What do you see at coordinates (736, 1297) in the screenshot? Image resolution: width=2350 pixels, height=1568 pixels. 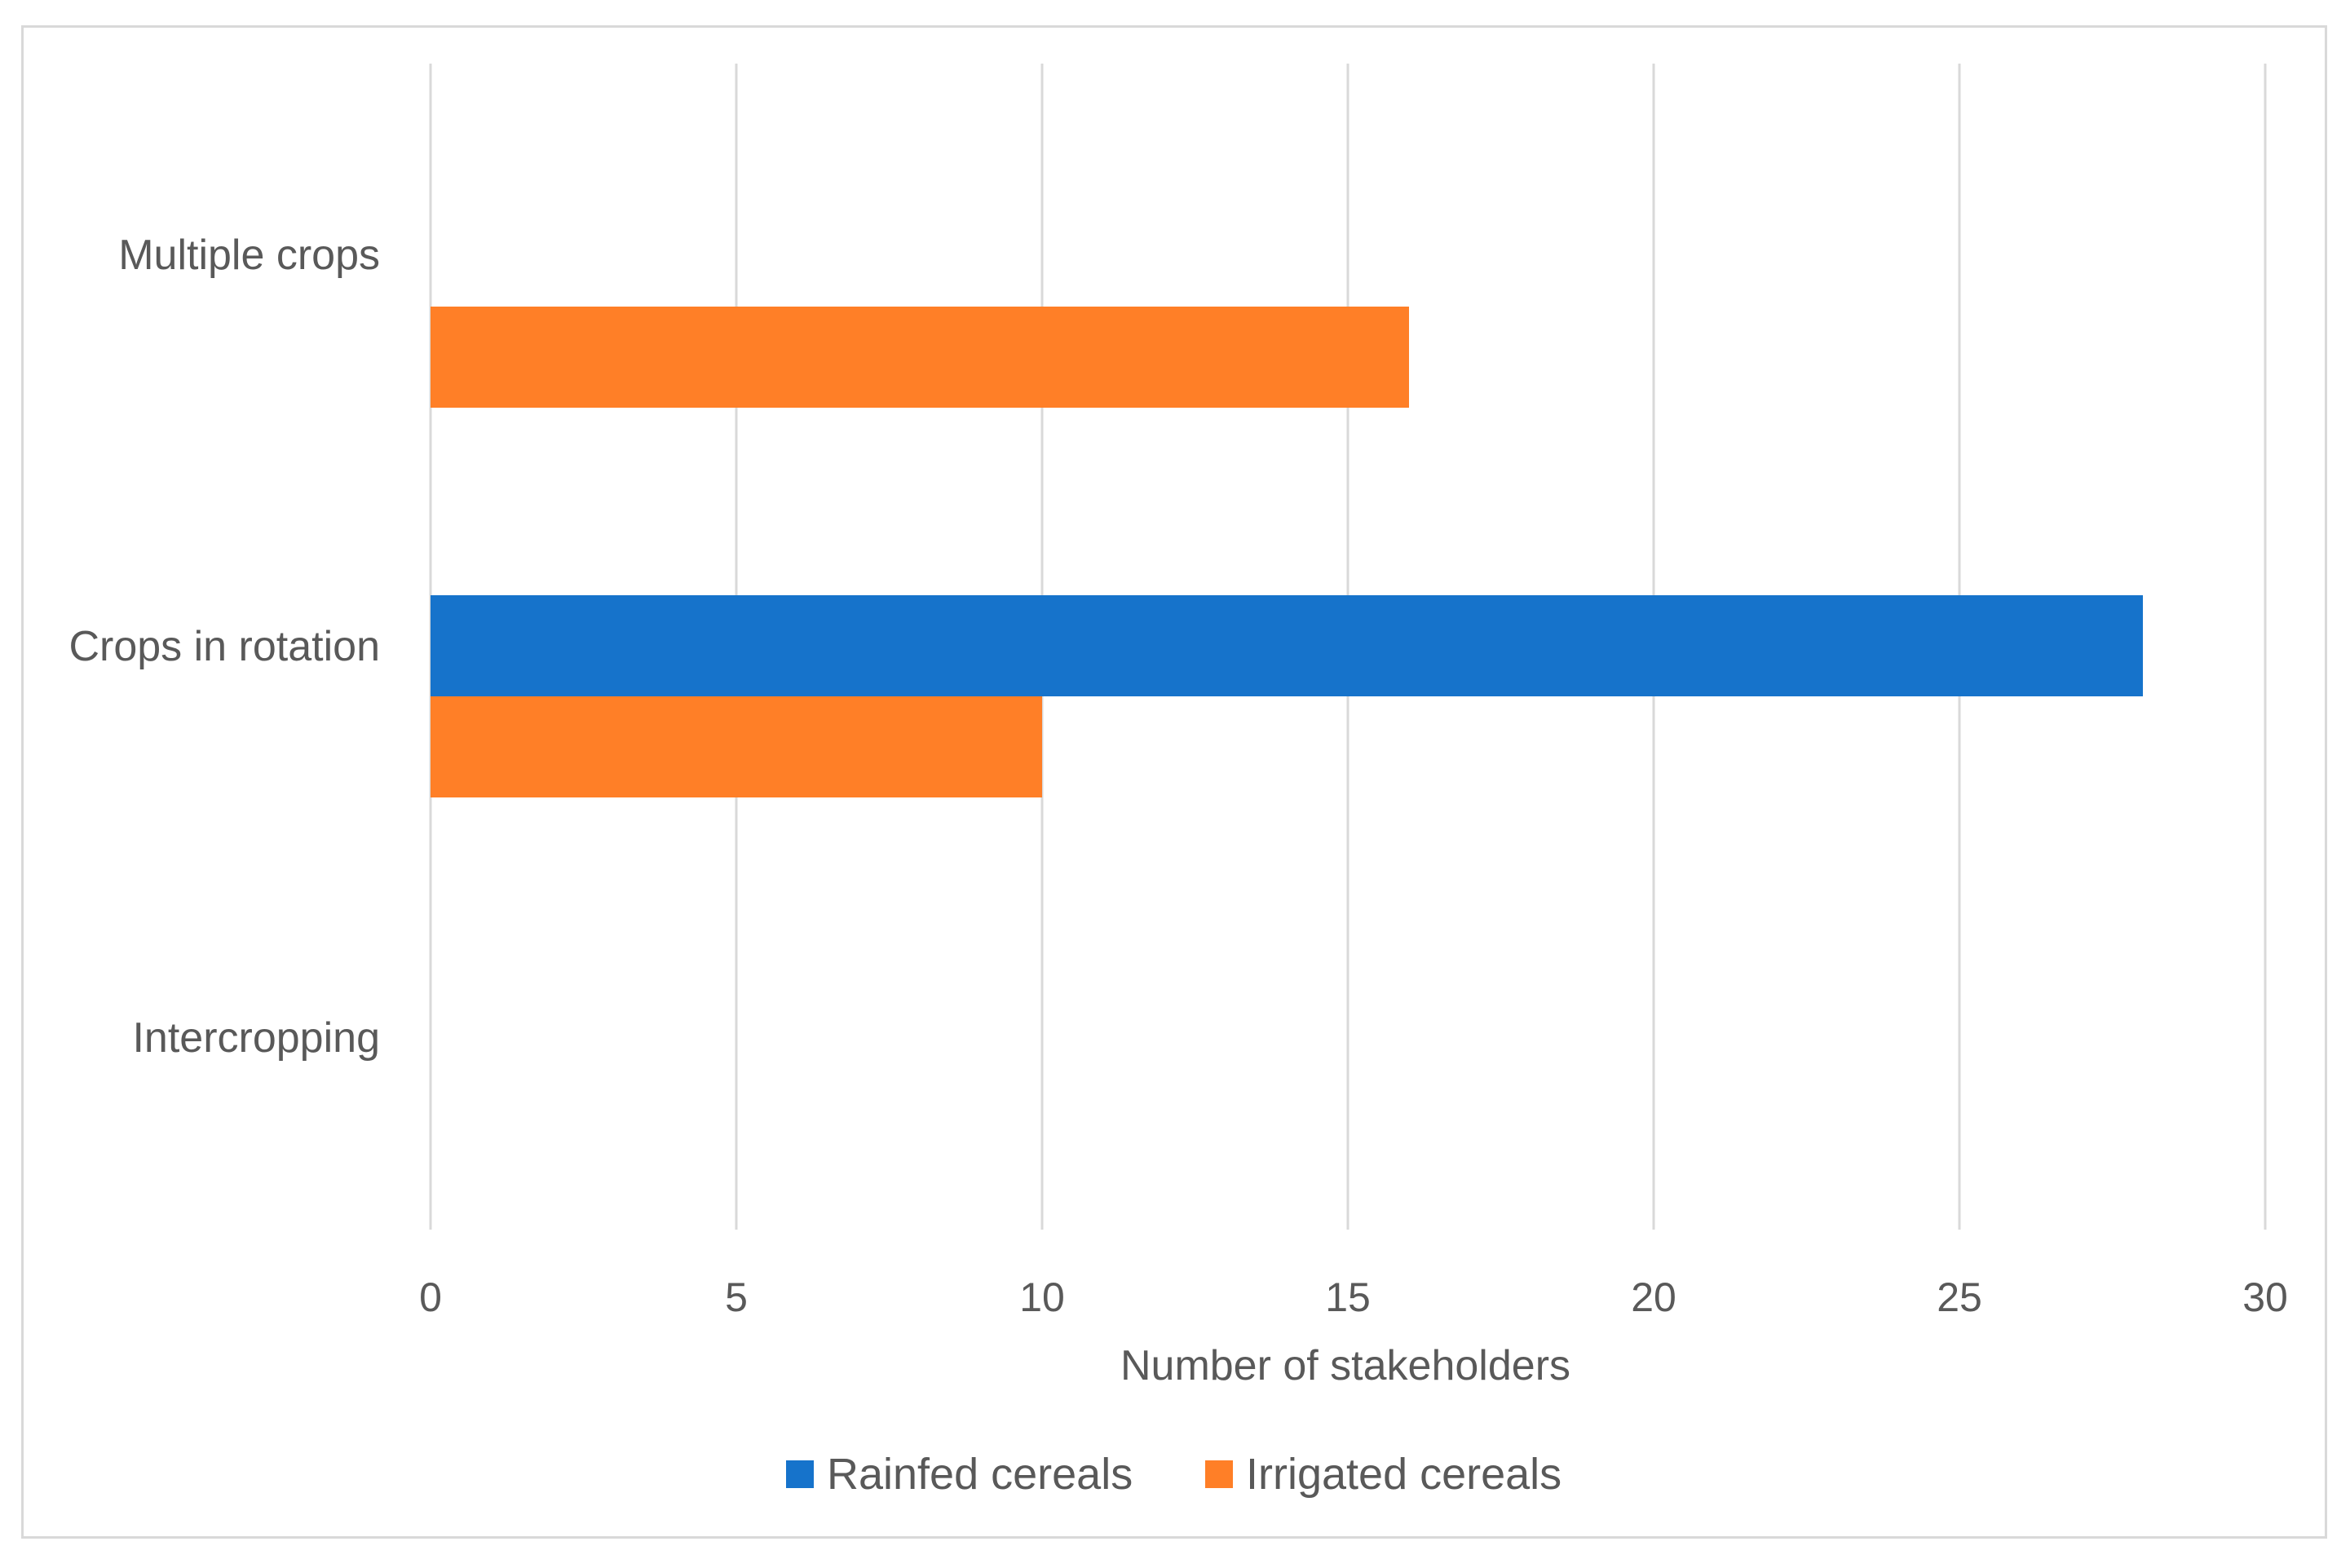 I see `x-tick-label: 5` at bounding box center [736, 1297].